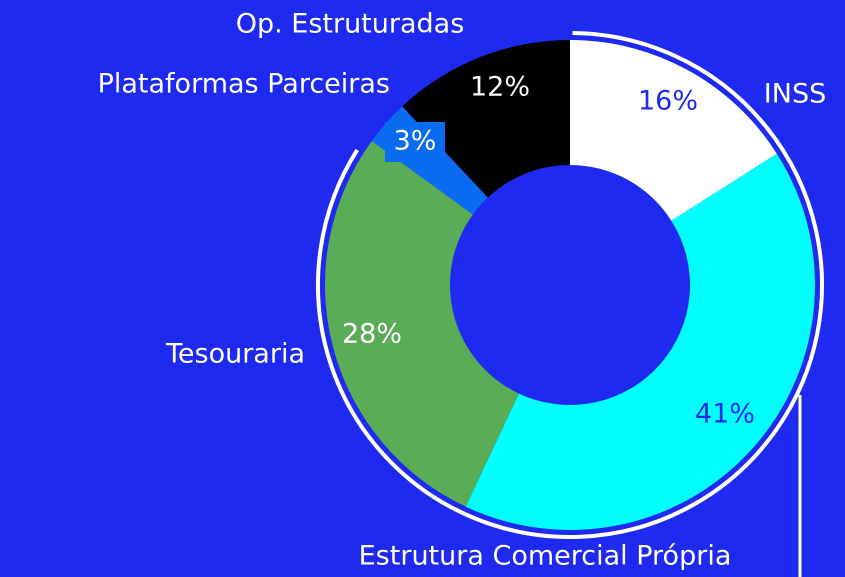  I want to click on category-label: Plataformas Parceiras, so click(244, 84).